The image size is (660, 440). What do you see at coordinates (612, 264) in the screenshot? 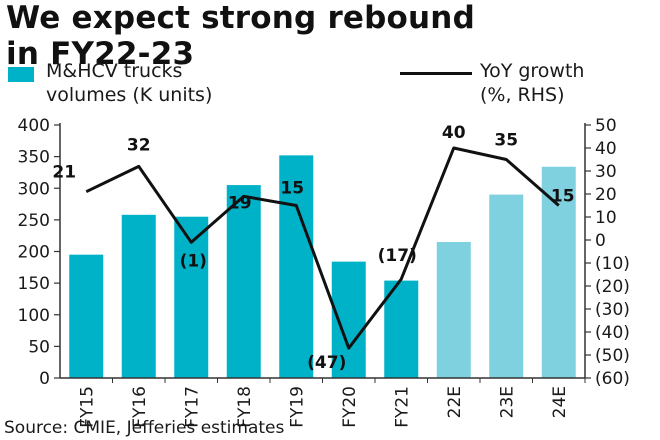
I see `right-tick-label: (10)` at bounding box center [612, 264].